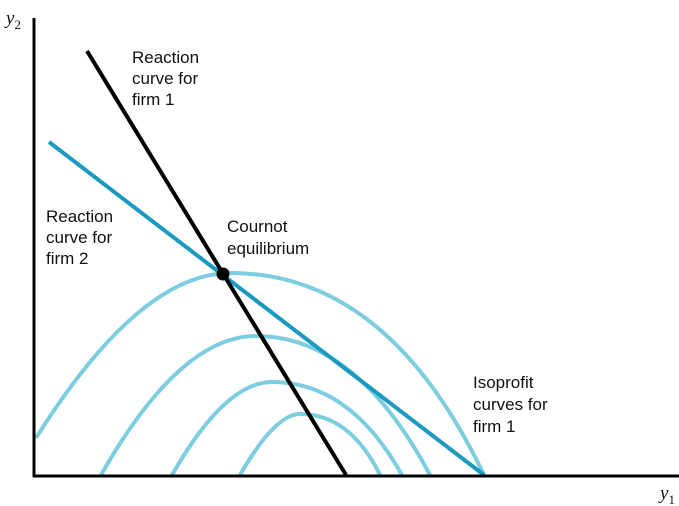 The image size is (679, 506). I want to click on x-axis-label: y1, so click(666, 494).